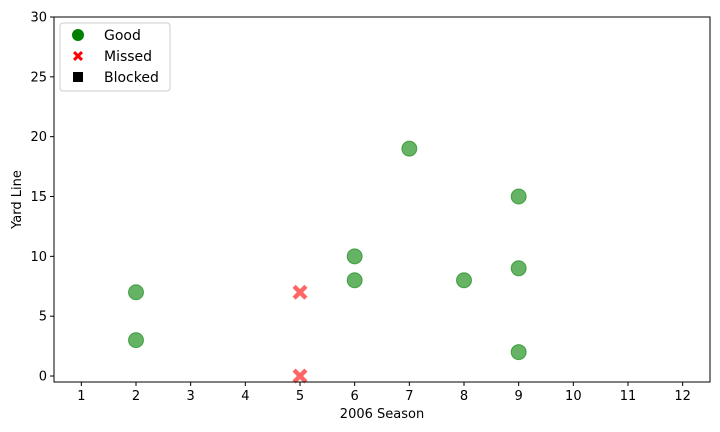 Image resolution: width=720 pixels, height=432 pixels. What do you see at coordinates (38, 18) in the screenshot?
I see `y-tick-label: 30` at bounding box center [38, 18].